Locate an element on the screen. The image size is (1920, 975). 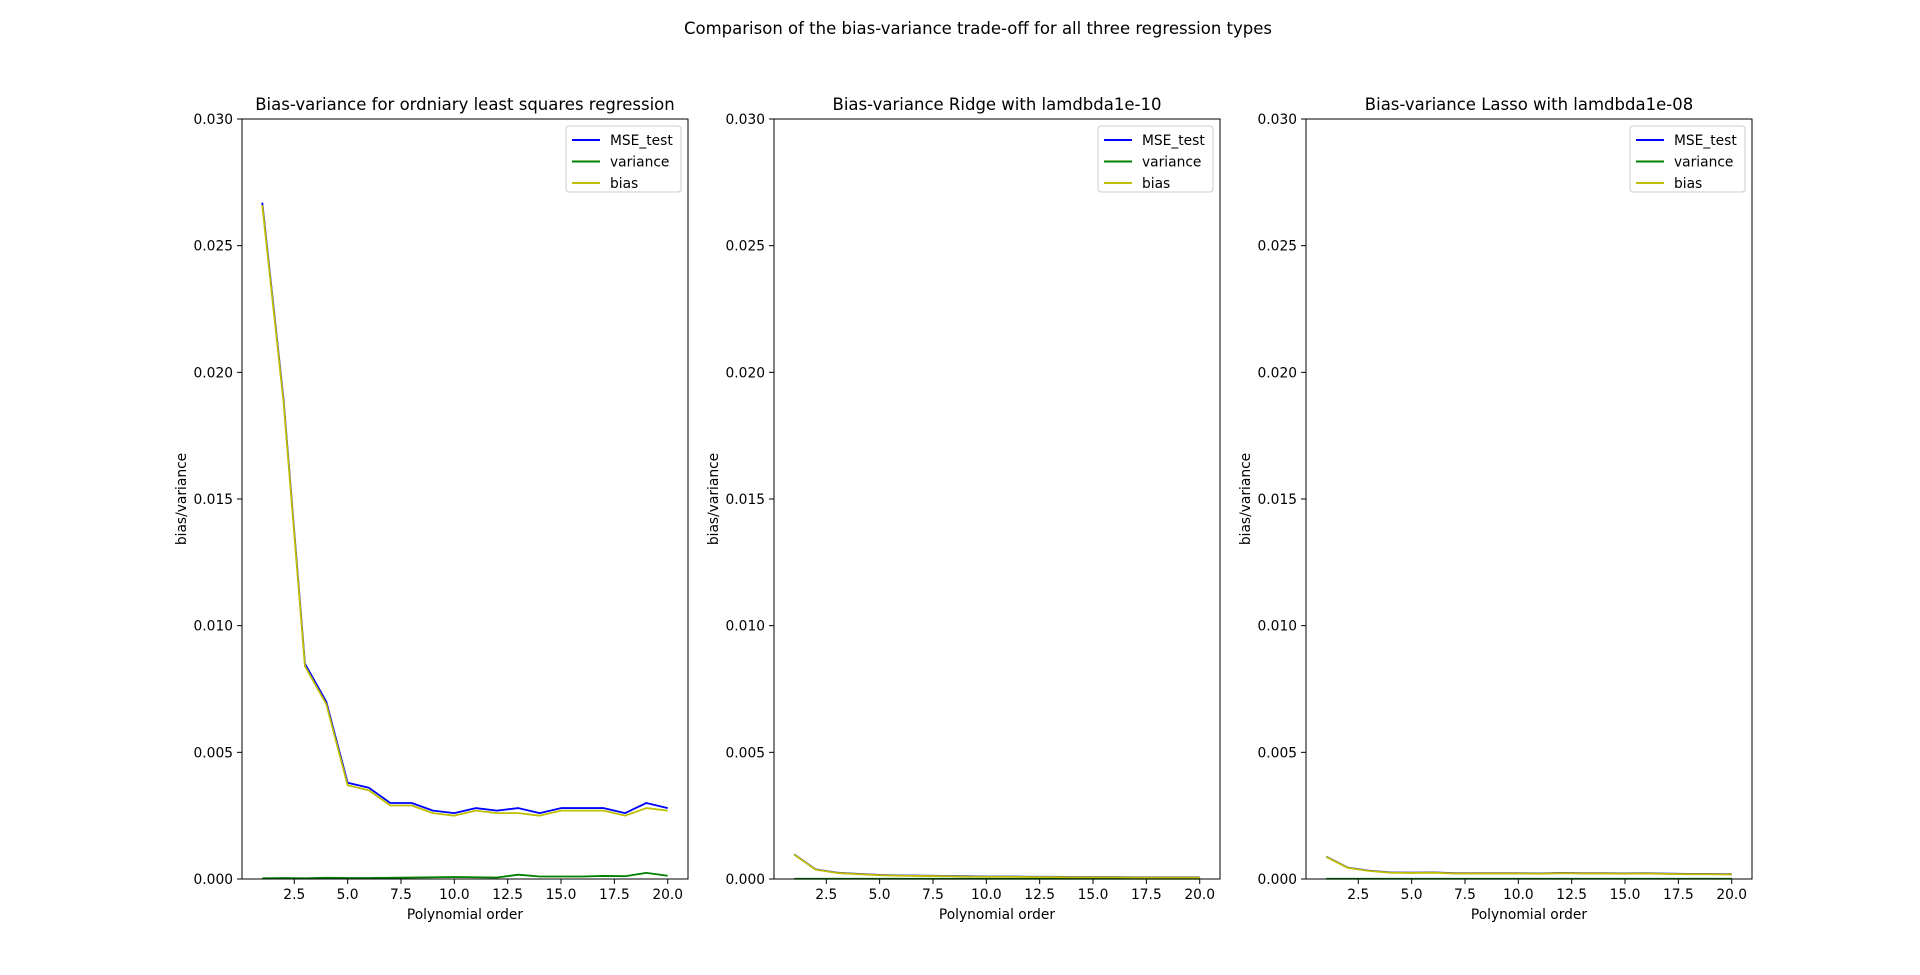
series-line-mse-test is located at coordinates (464, 508).